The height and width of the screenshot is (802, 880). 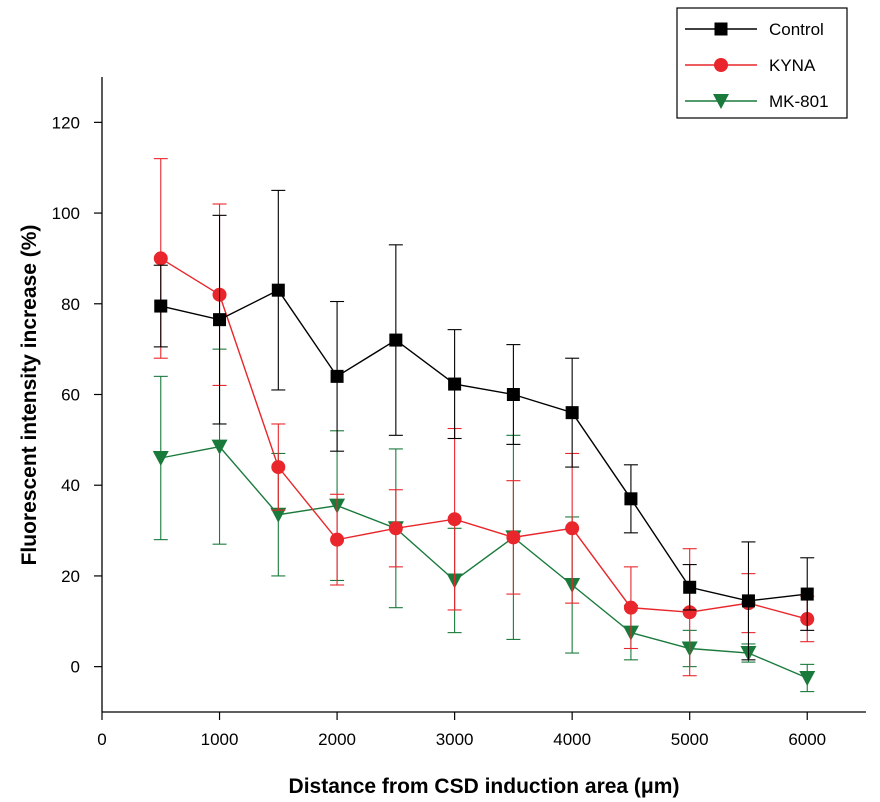 What do you see at coordinates (70, 485) in the screenshot?
I see `y-tick-label: 40` at bounding box center [70, 485].